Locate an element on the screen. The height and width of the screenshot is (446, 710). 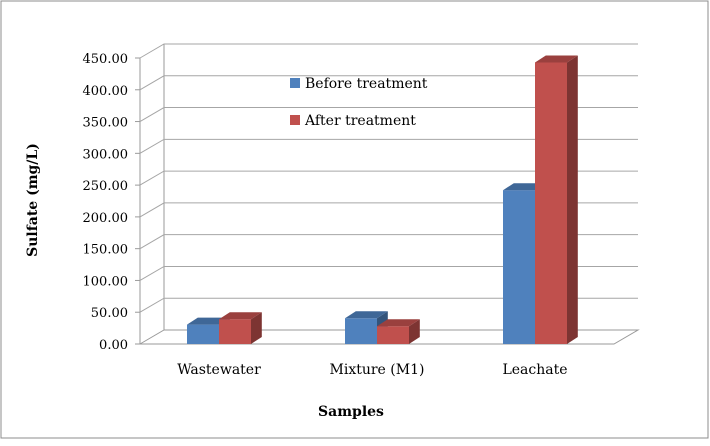
y-tick-label: 200.00 is located at coordinates (106, 218).